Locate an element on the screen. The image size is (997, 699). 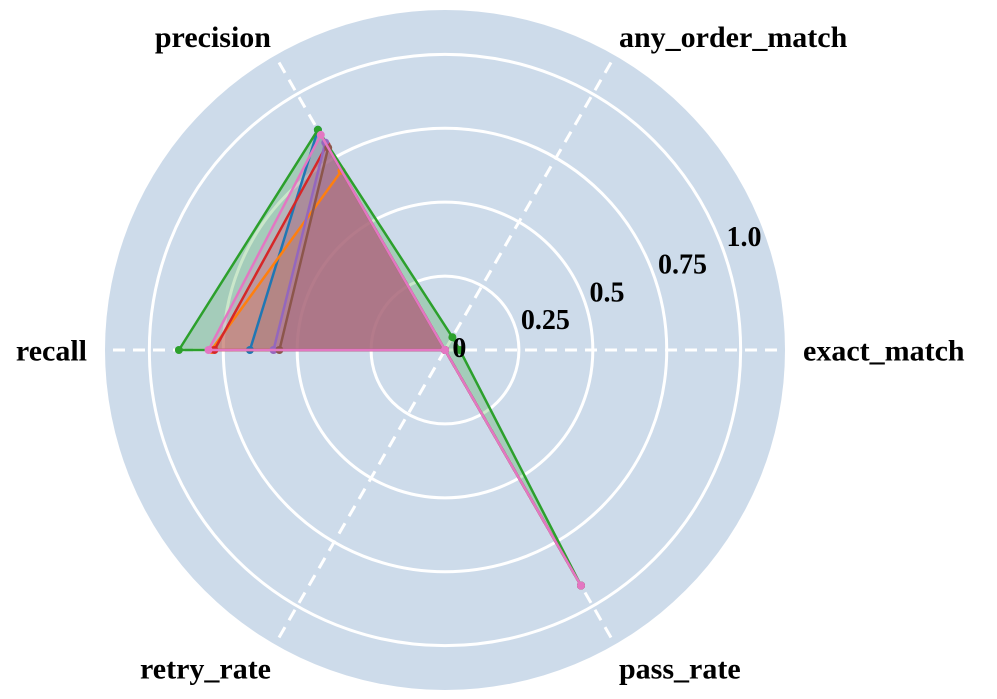
axis-label: exact_match is located at coordinates (884, 351).